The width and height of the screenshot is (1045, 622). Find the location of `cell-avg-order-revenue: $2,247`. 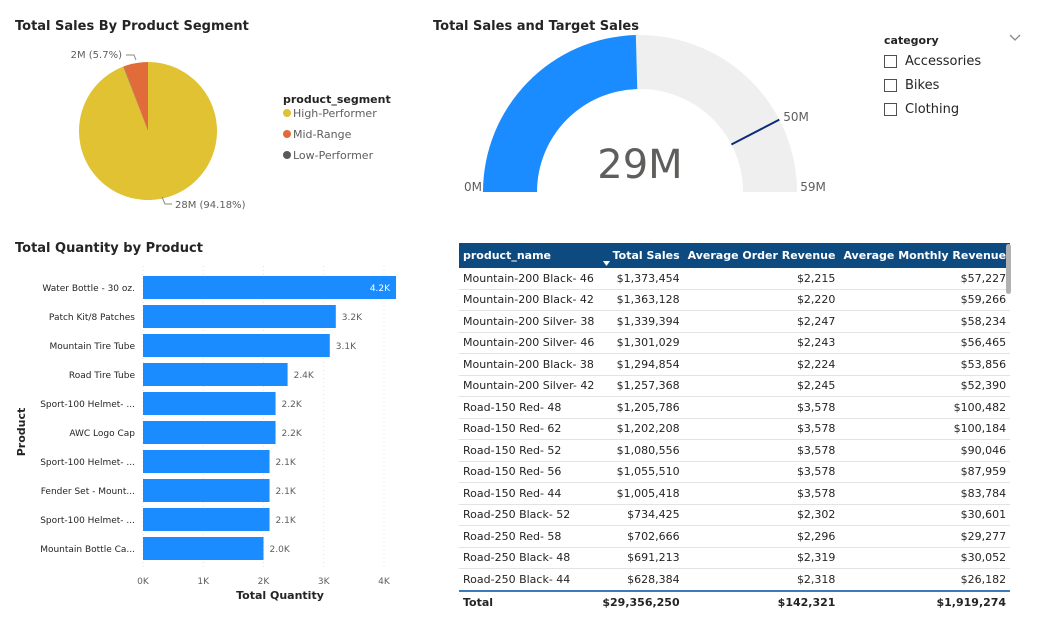

cell-avg-order-revenue: $2,247 is located at coordinates (761, 321).